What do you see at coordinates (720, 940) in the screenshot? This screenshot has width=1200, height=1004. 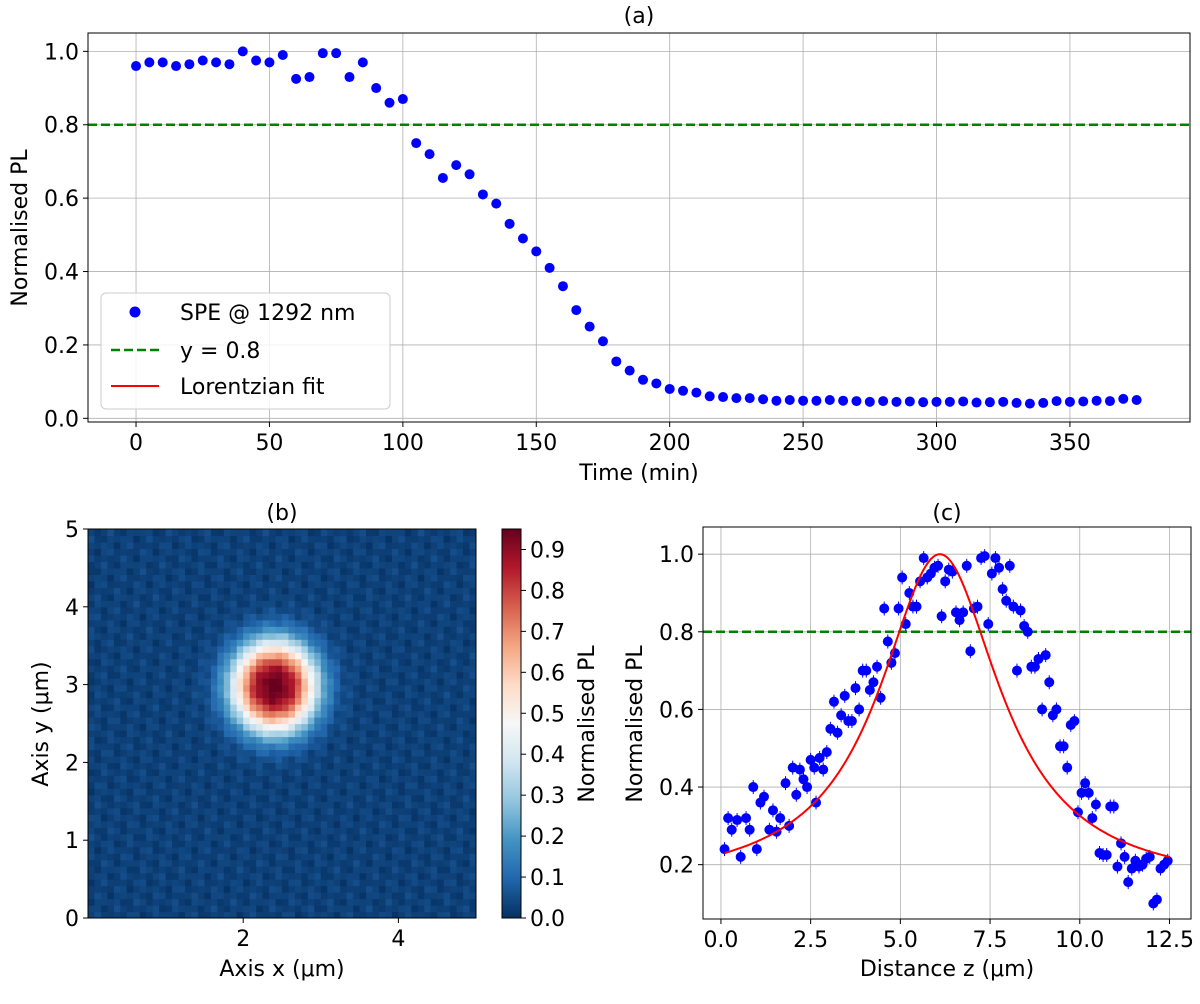 I see `x-tick-label: 0.0` at bounding box center [720, 940].